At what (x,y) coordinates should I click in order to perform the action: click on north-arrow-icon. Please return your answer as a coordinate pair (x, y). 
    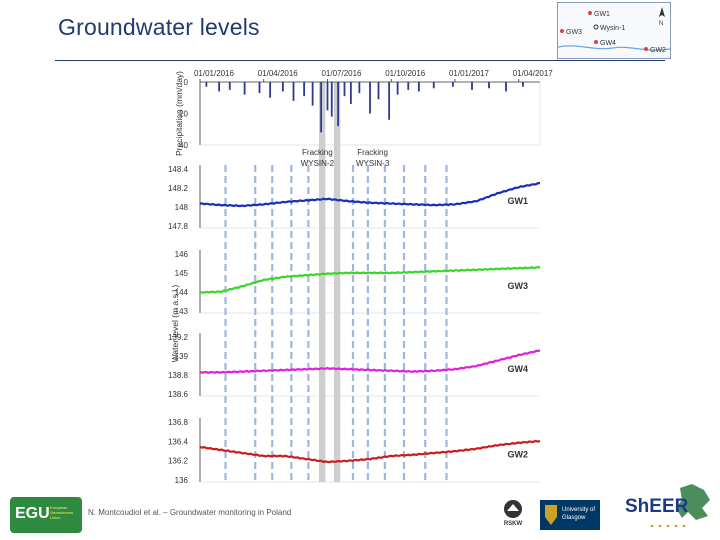
    Looking at the image, I should click on (662, 12).